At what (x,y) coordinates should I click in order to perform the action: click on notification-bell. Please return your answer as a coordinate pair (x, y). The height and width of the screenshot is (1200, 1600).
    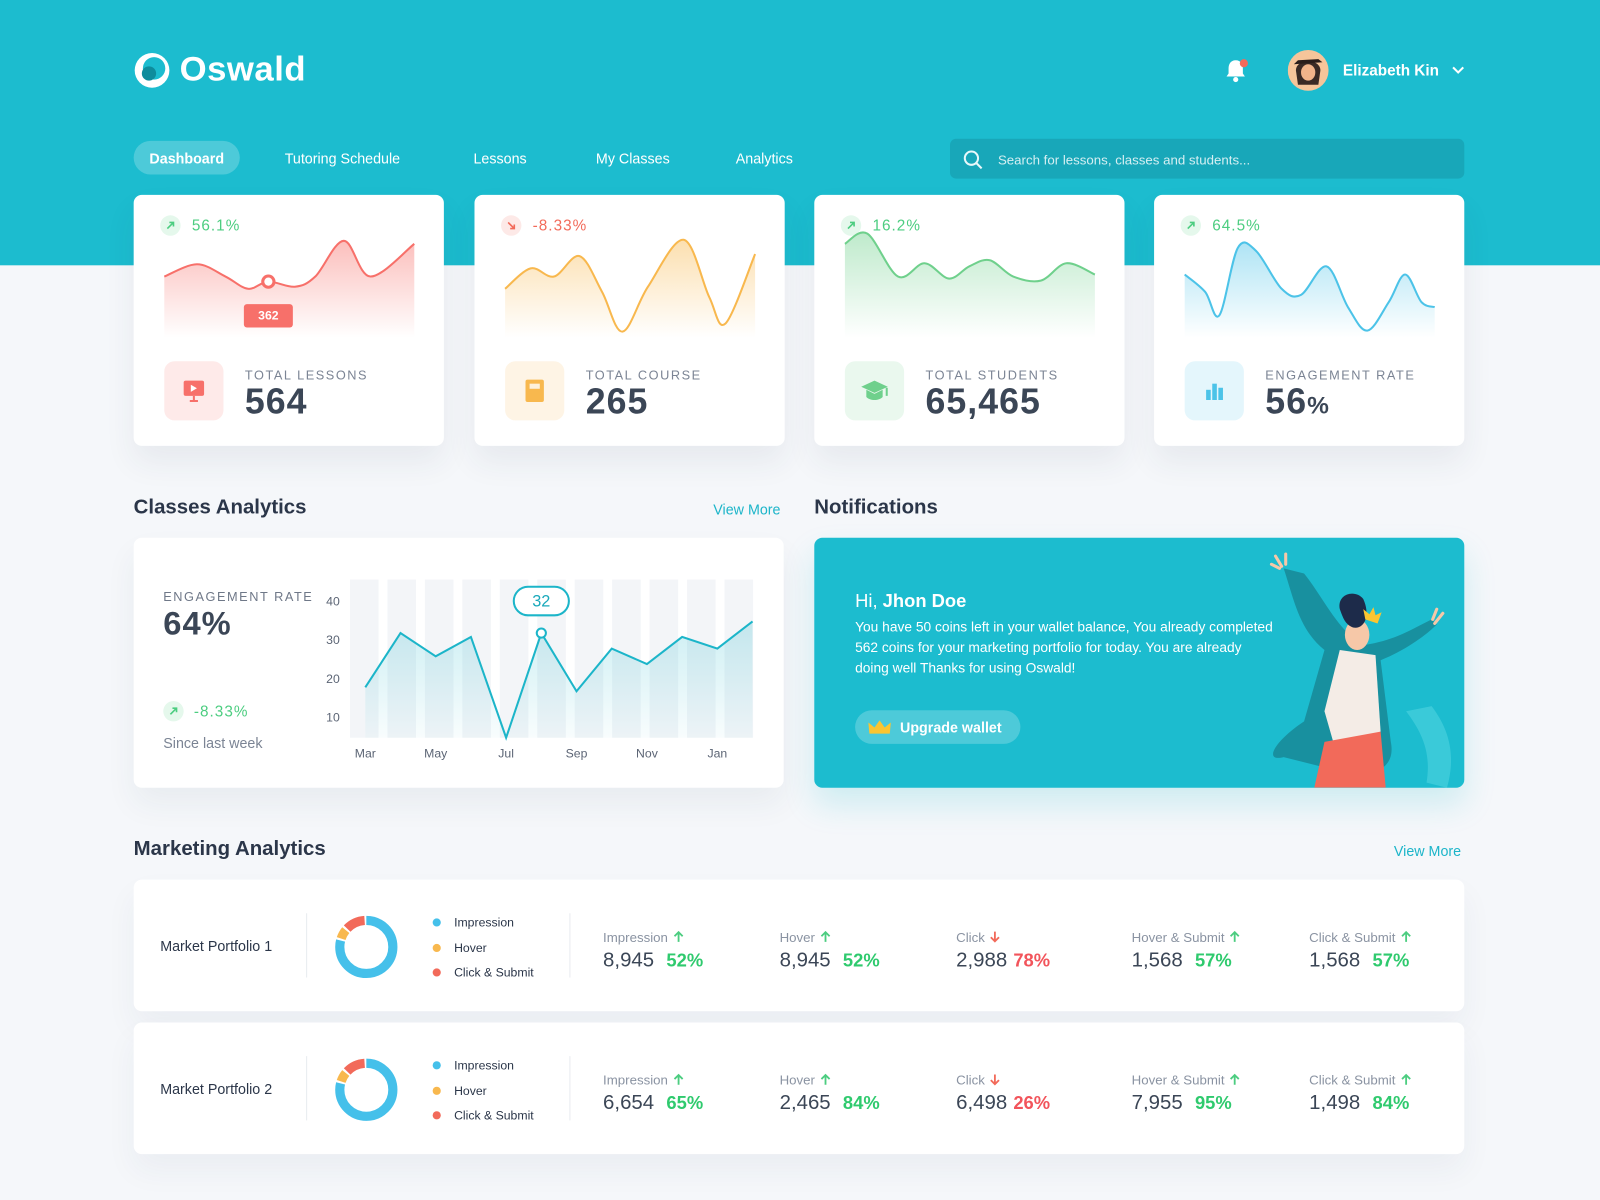
    Looking at the image, I should click on (1236, 70).